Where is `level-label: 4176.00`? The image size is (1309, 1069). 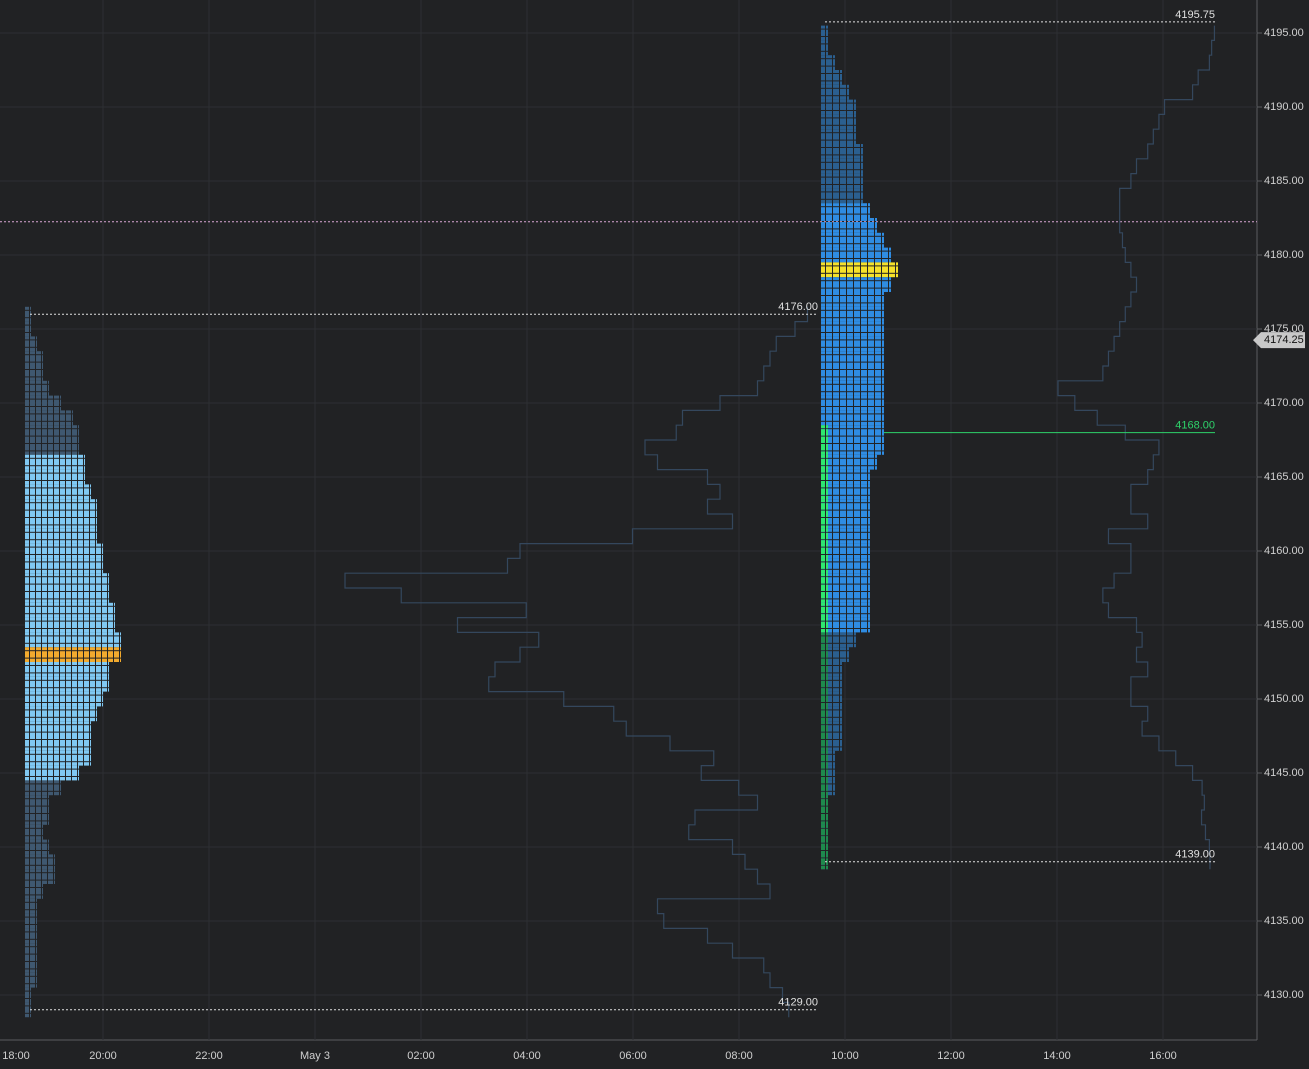
level-label: 4176.00 is located at coordinates (798, 307).